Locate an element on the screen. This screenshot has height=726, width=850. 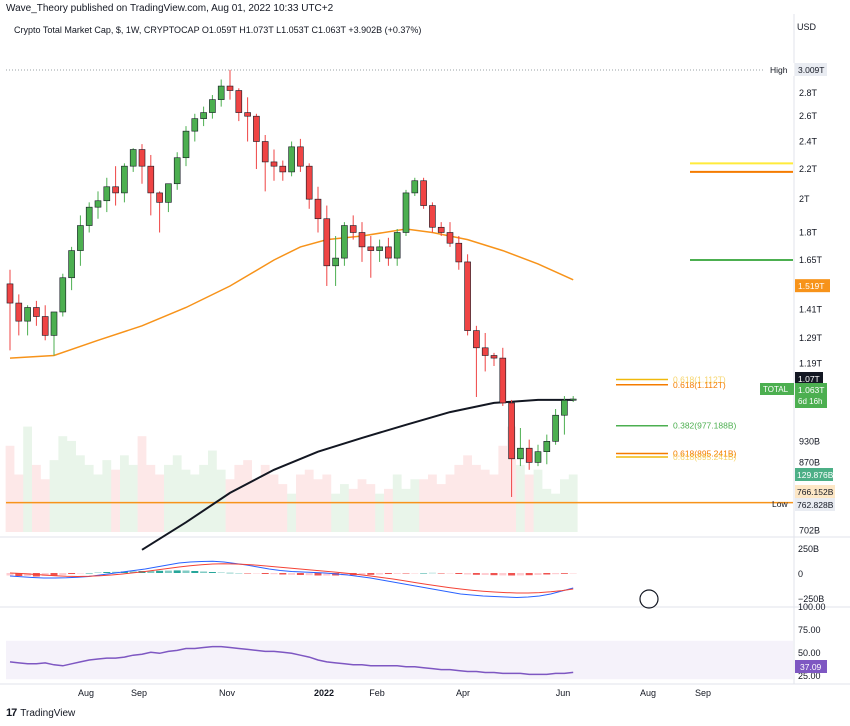
time-tick-label: 2022 is located at coordinates (324, 693).